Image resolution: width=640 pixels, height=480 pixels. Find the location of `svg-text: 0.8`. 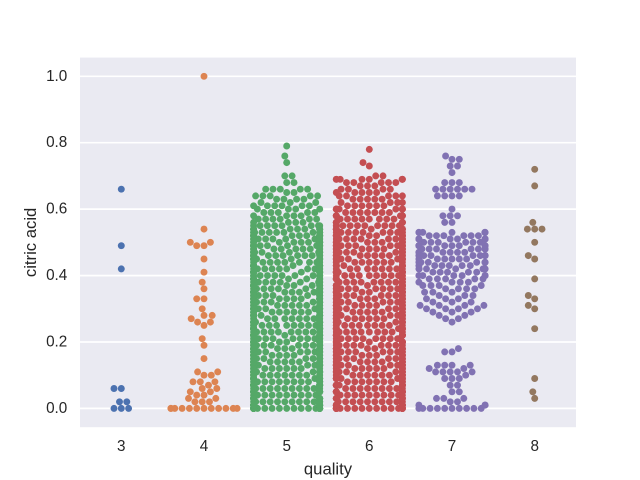

svg-text: 0.8 is located at coordinates (56, 142).